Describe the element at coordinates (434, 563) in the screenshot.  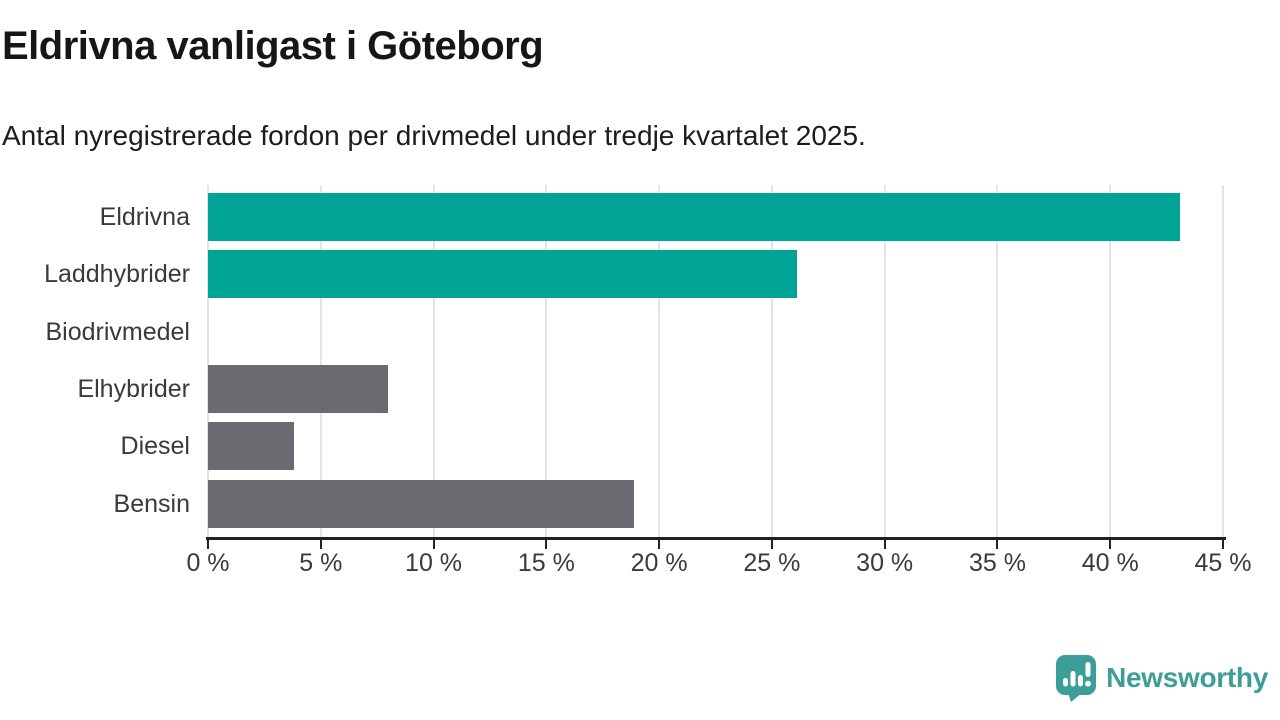
I see `x-axis-tick-label: 10 %` at that location.